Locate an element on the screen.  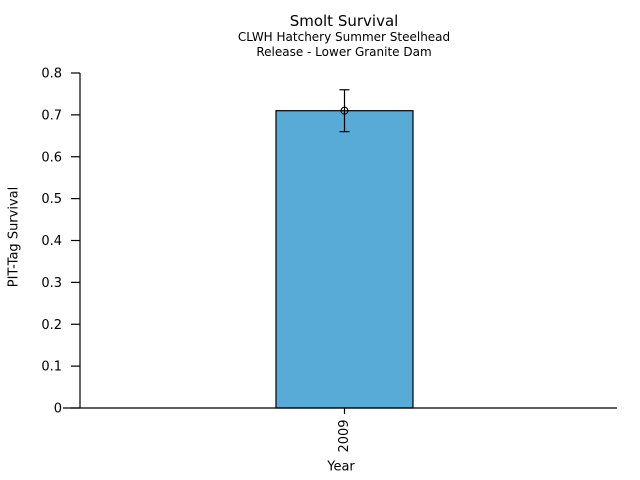
y-tick-label: 0 is located at coordinates (58, 409).